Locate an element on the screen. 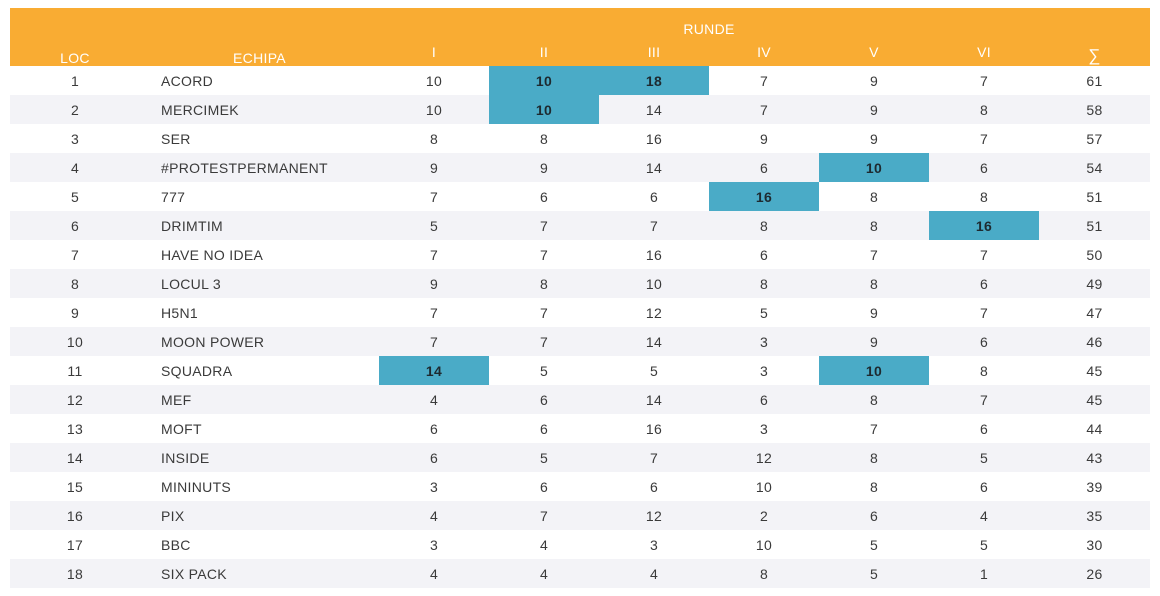 The height and width of the screenshot is (596, 1160). total-score-cell: 39 is located at coordinates (1094, 486).